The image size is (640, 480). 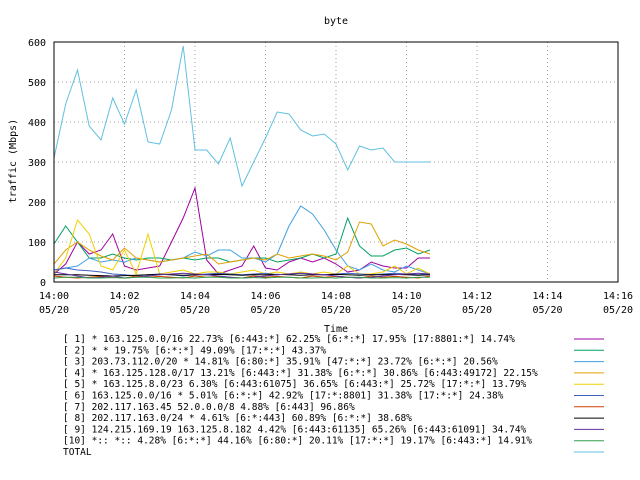 I want to click on x-axis-label: Time, so click(x=336, y=329).